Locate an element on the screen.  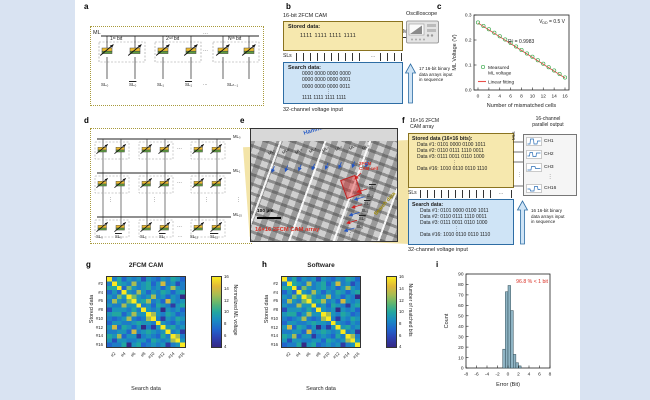
colorbar-tick-label: 16 is located at coordinates (226, 277).